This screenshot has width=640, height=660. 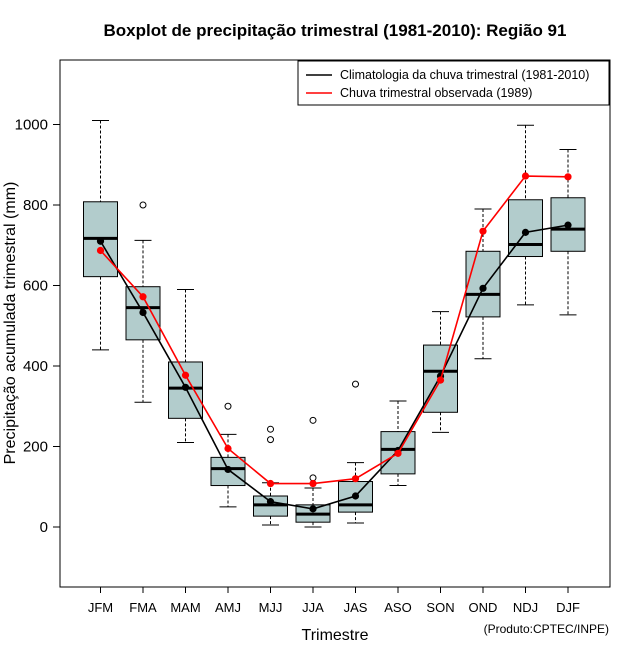 I want to click on boxplot-amj, so click(x=228, y=455).